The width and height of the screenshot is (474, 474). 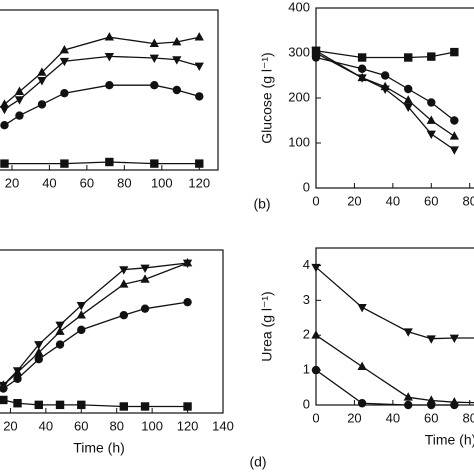 What do you see at coordinates (267, 97) in the screenshot?
I see `y-axis-label: Glucose (g l⁻¹)` at bounding box center [267, 97].